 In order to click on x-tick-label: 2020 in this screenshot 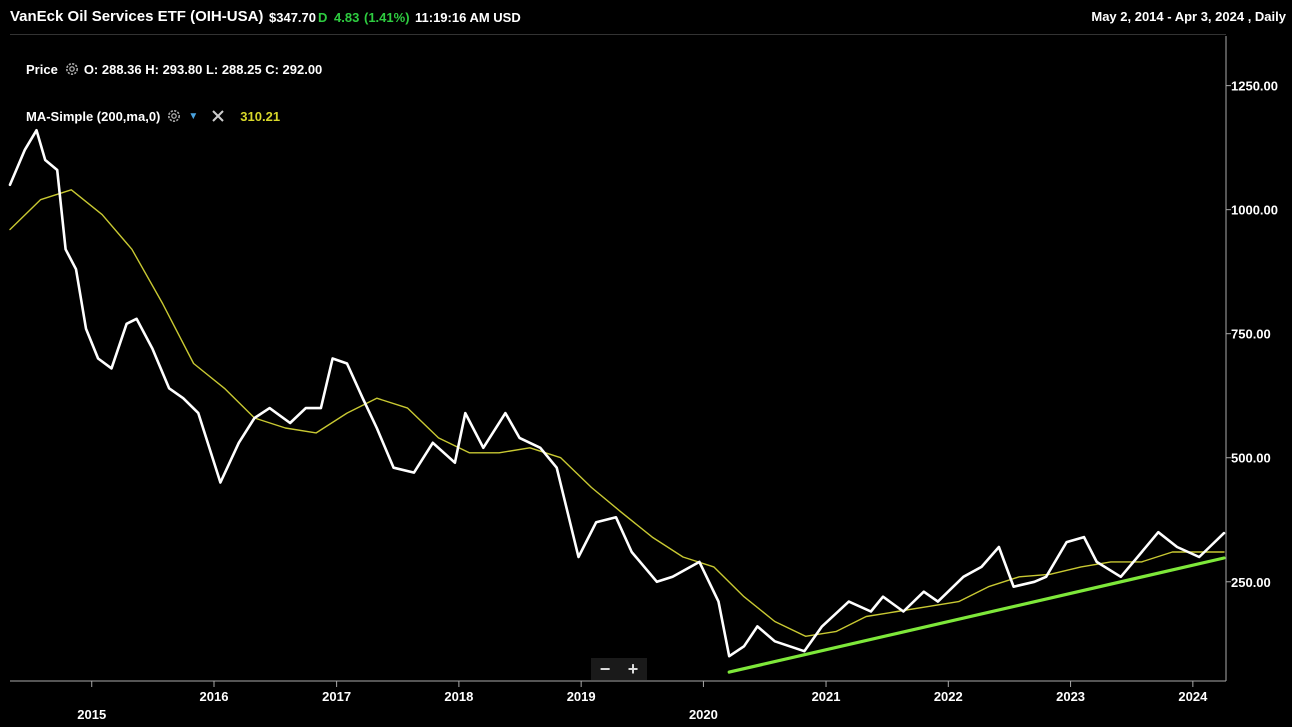, I will do `click(703, 714)`.